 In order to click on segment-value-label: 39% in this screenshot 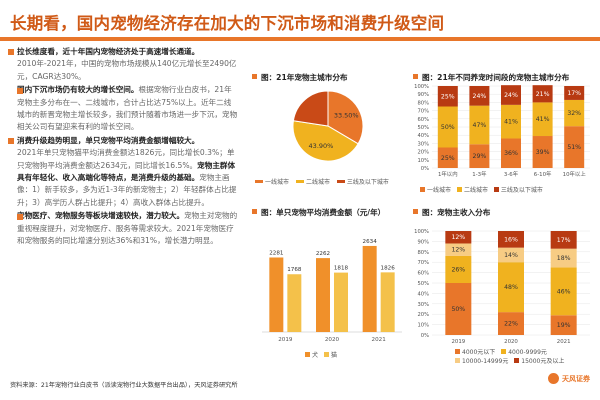, I will do `click(543, 152)`.